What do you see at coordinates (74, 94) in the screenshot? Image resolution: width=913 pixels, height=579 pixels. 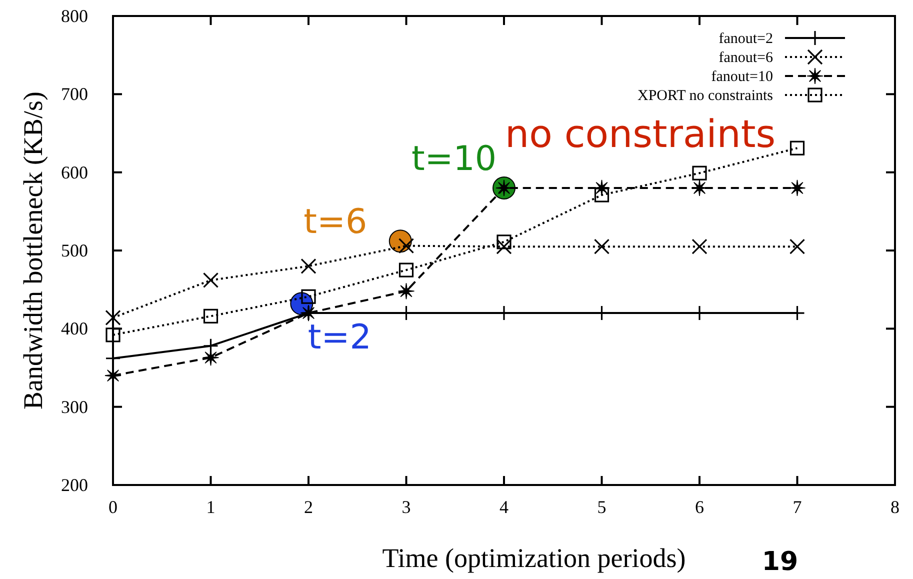 I see `y-tick-label: 700` at bounding box center [74, 94].